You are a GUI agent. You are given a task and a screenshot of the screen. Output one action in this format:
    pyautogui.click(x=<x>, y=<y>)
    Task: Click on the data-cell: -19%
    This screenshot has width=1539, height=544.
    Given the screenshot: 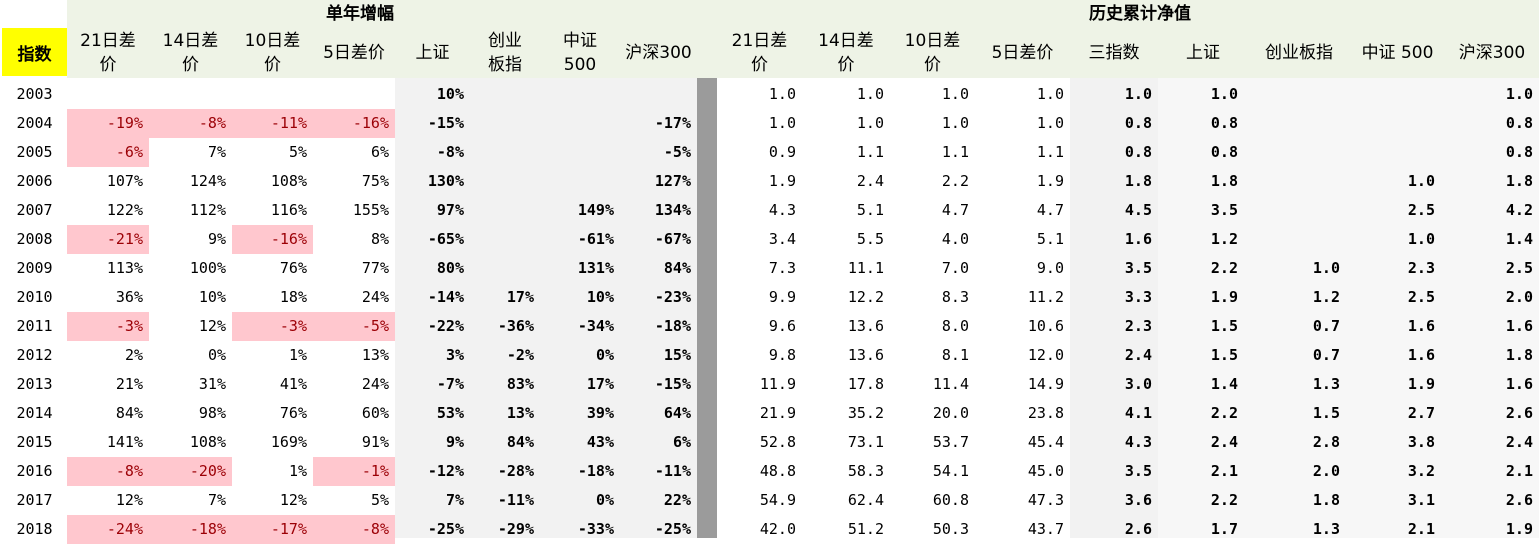 What is the action you would take?
    pyautogui.click(x=108, y=123)
    